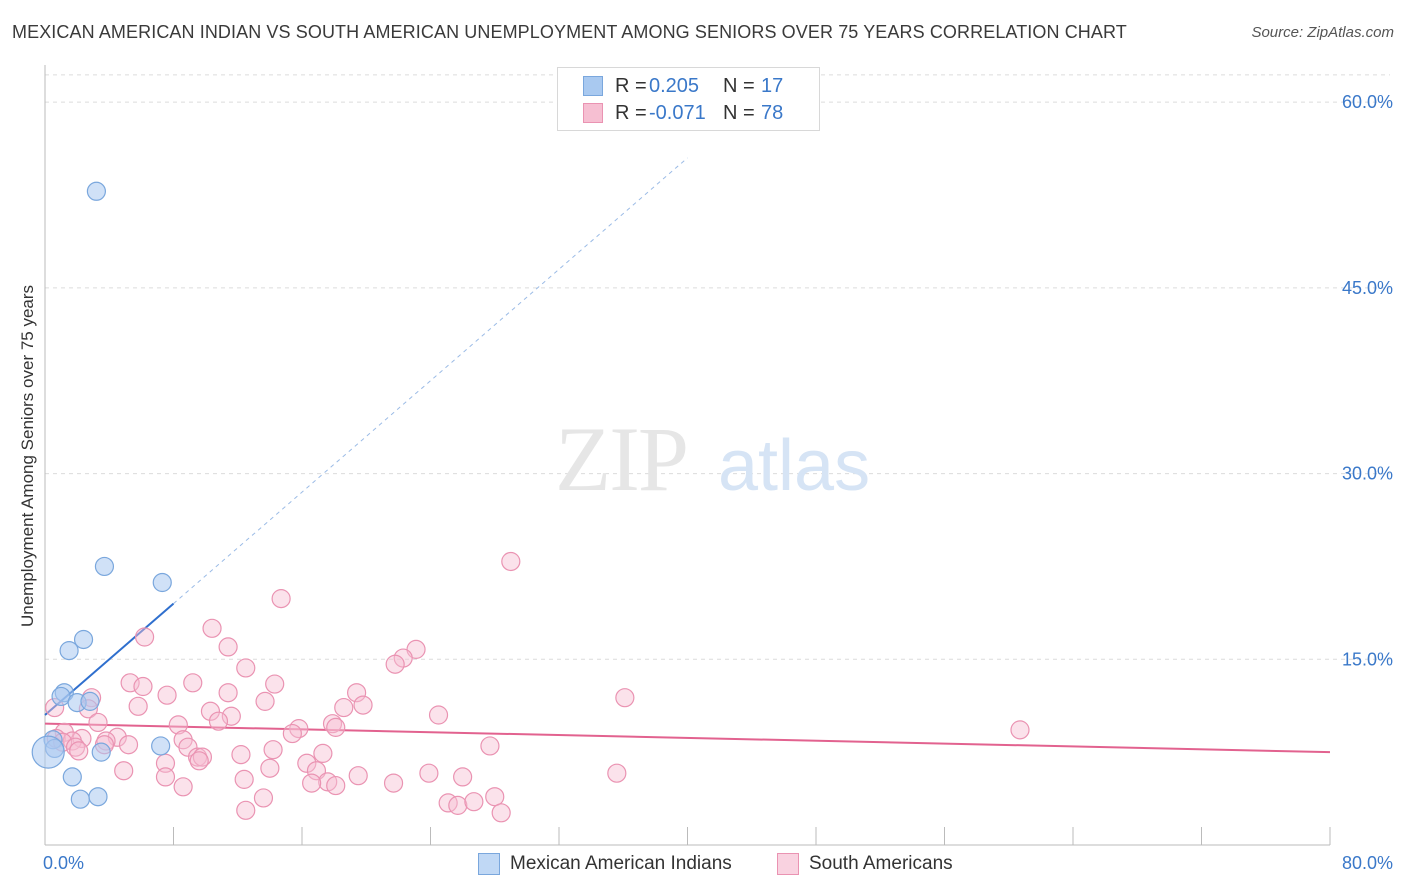 Image resolution: width=1406 pixels, height=892 pixels. Describe the element at coordinates (1367, 288) in the screenshot. I see `y-tick-label: 45.0%` at that location.